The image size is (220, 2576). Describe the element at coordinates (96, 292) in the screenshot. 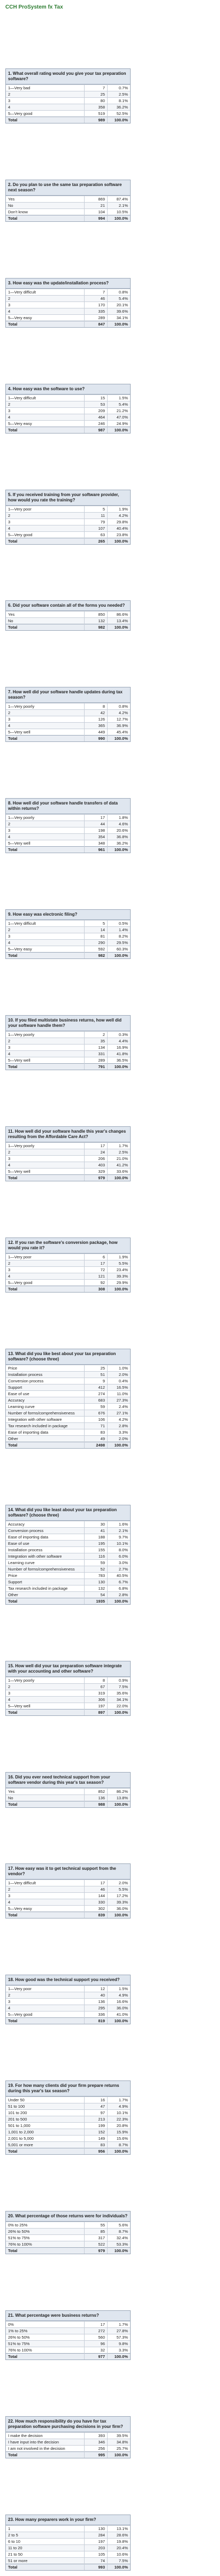

I see `answer-count: 7` at that location.